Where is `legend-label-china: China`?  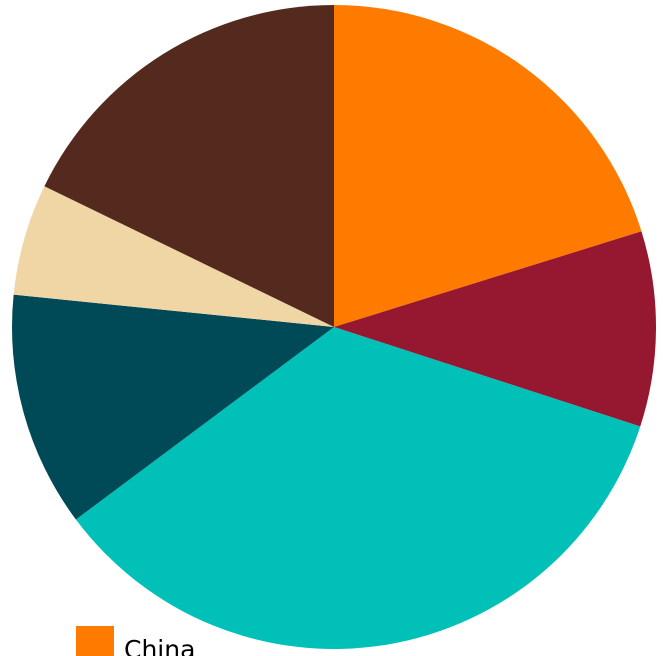
legend-label-china: China is located at coordinates (160, 645).